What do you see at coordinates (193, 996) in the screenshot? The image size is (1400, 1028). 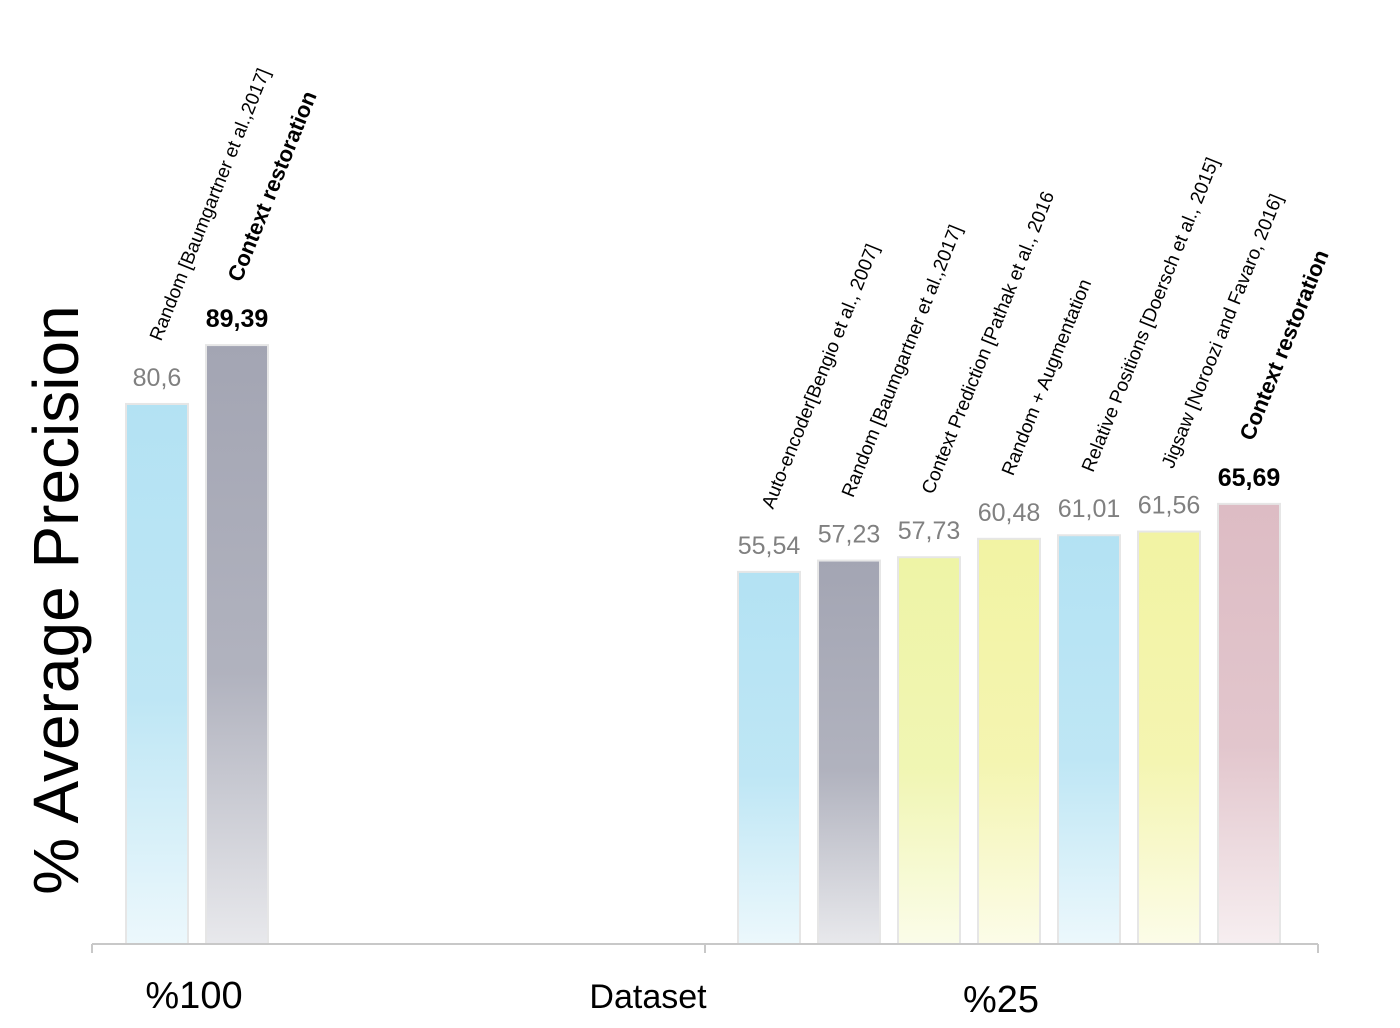 I see `group-label-100: %100` at bounding box center [193, 996].